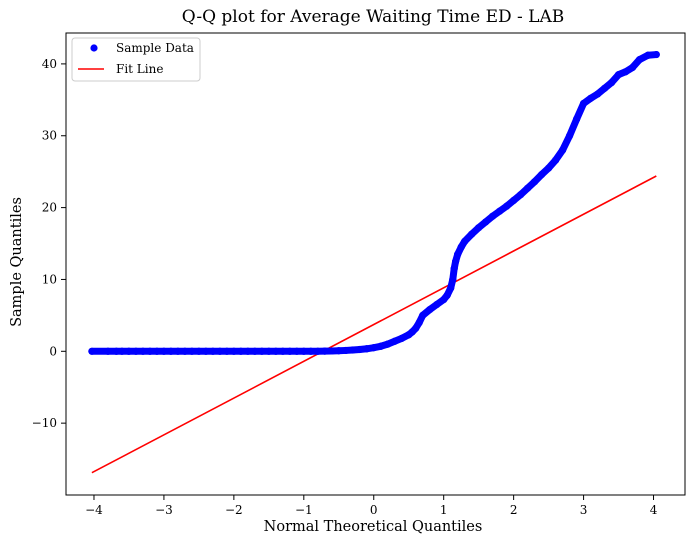  I want to click on x-tick-label: −3, so click(164, 510).